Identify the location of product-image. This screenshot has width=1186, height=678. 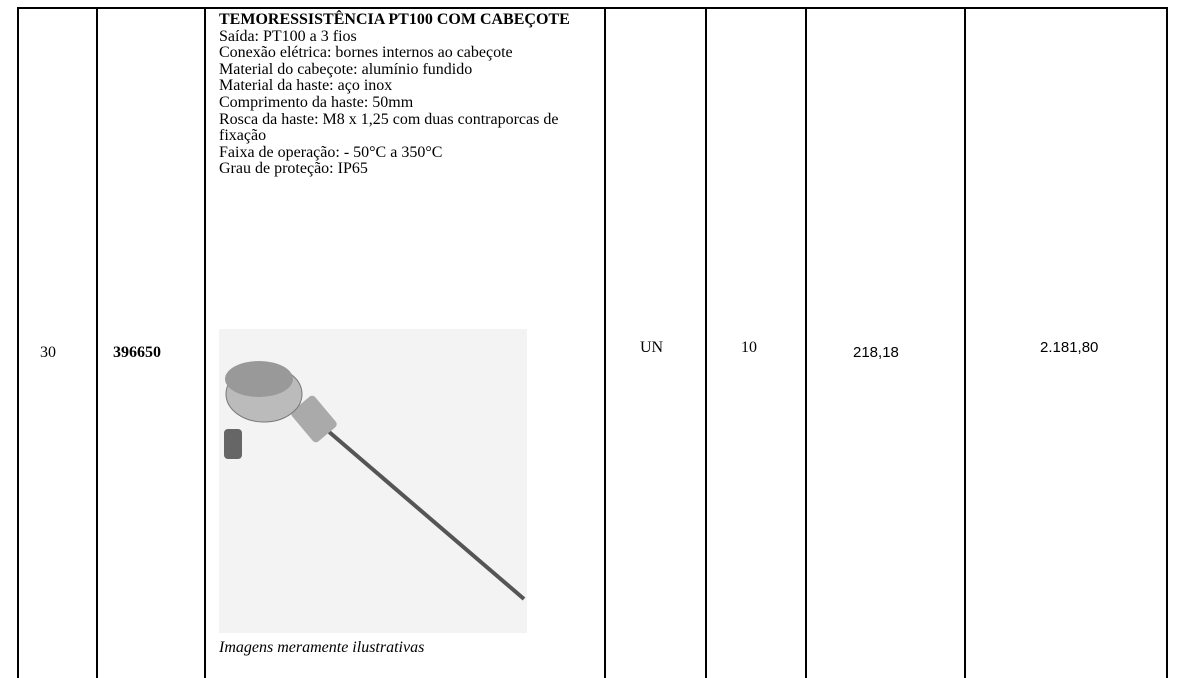
(373, 481).